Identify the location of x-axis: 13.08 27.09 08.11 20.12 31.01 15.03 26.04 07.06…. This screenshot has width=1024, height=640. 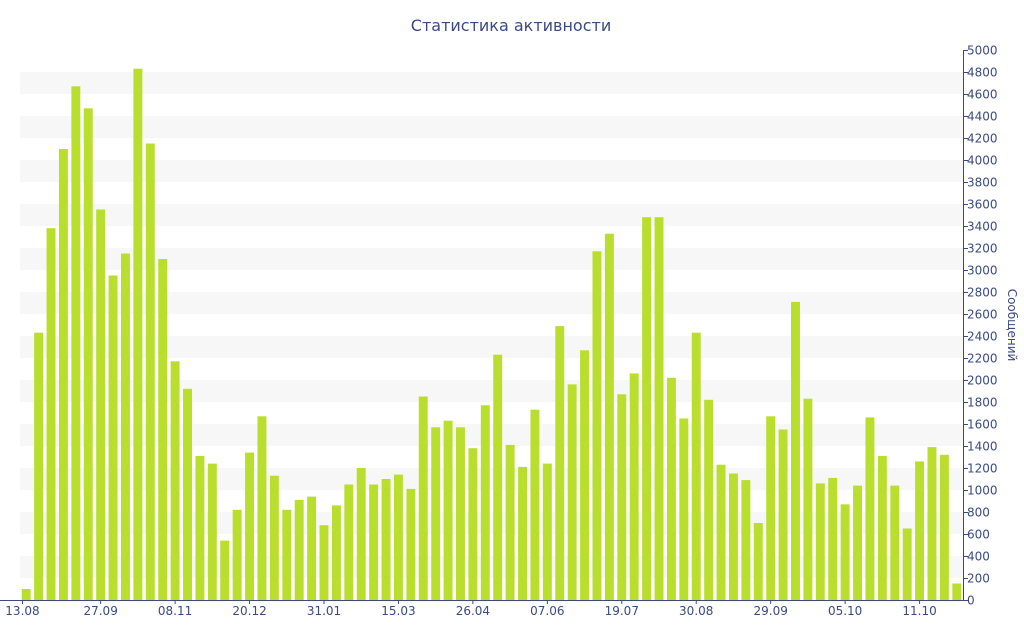
(481, 609).